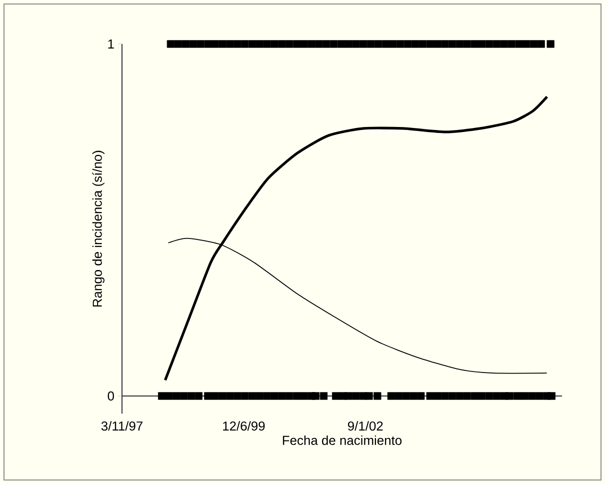 The height and width of the screenshot is (484, 605). Describe the element at coordinates (365, 426) in the screenshot. I see `x-tick-label: 9/1/02` at that location.